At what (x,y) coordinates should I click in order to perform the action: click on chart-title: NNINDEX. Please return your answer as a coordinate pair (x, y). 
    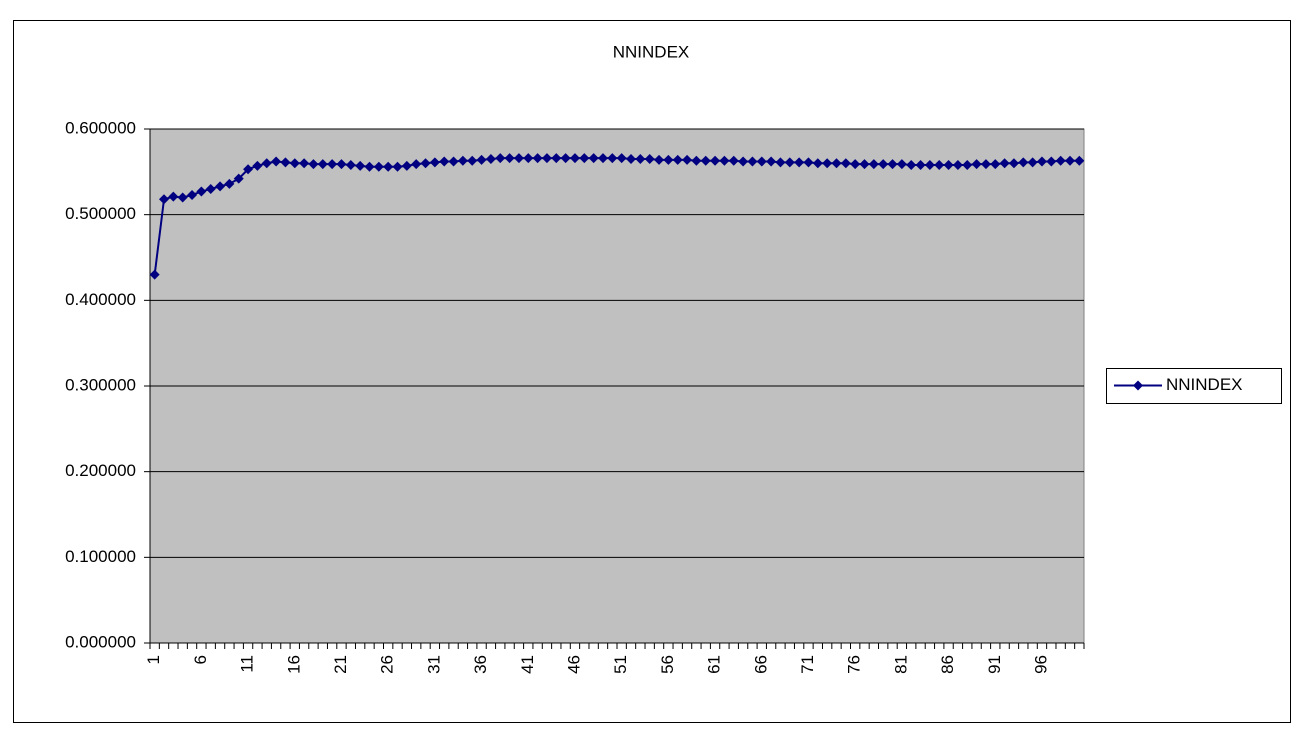
    Looking at the image, I should click on (651, 51).